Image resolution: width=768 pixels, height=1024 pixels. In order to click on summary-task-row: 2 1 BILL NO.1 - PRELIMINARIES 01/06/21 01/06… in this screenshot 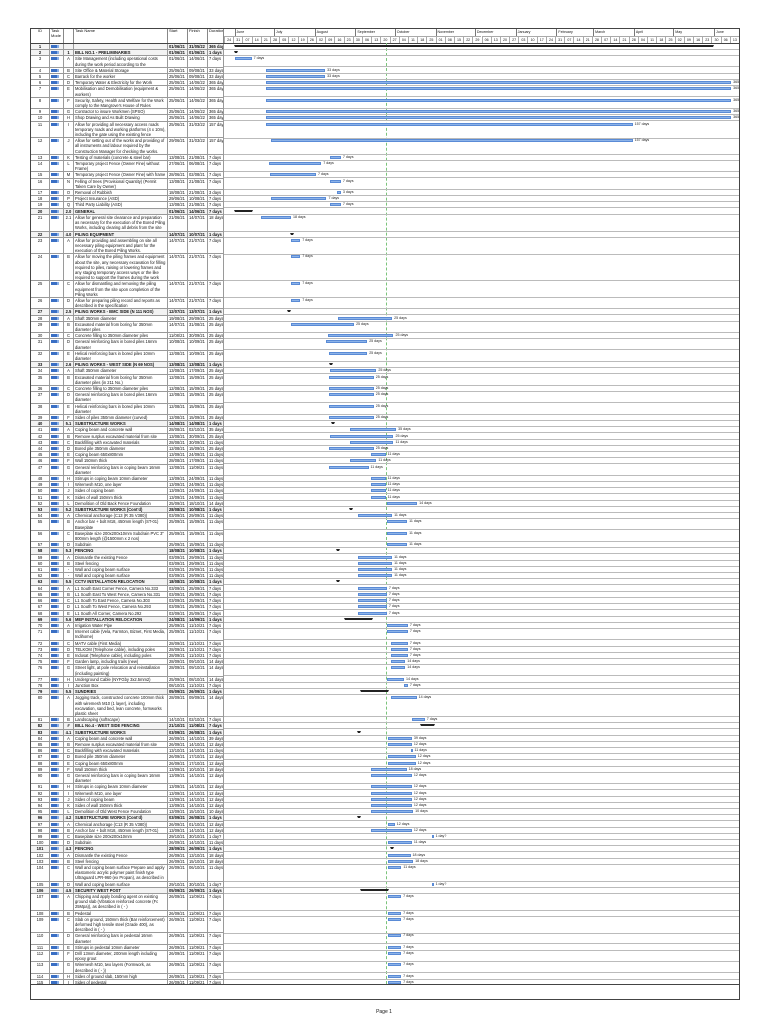, I will do `click(127, 53)`.